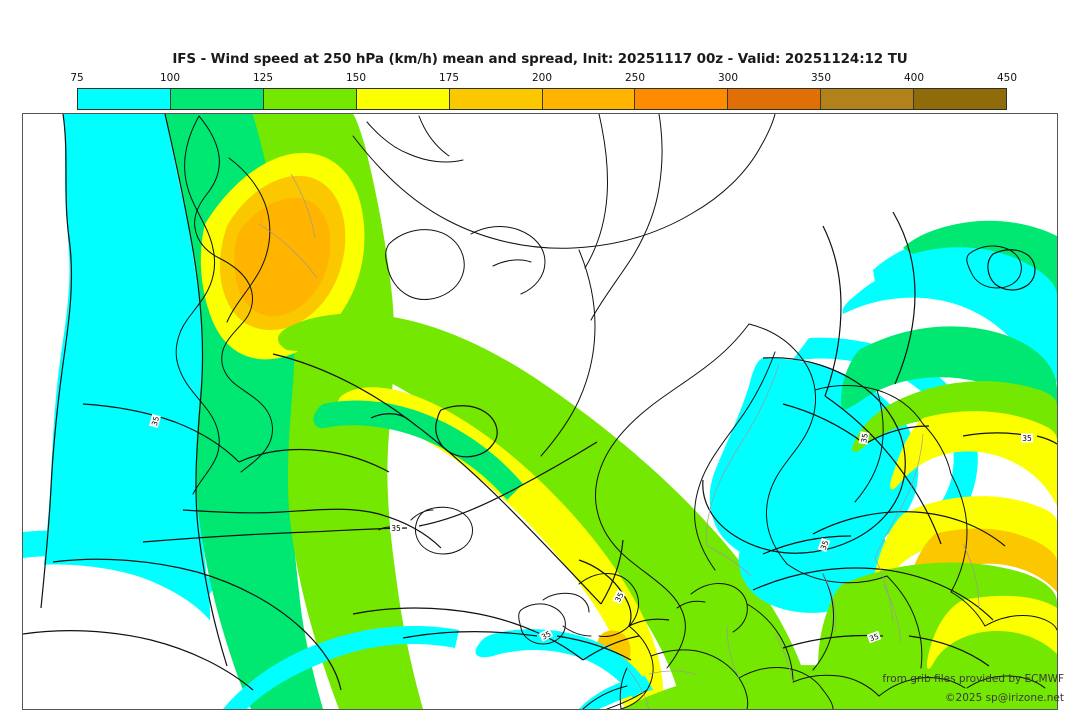 The width and height of the screenshot is (1080, 718). Describe the element at coordinates (170, 78) in the screenshot. I see `colorbar-tick-100: 100` at that location.